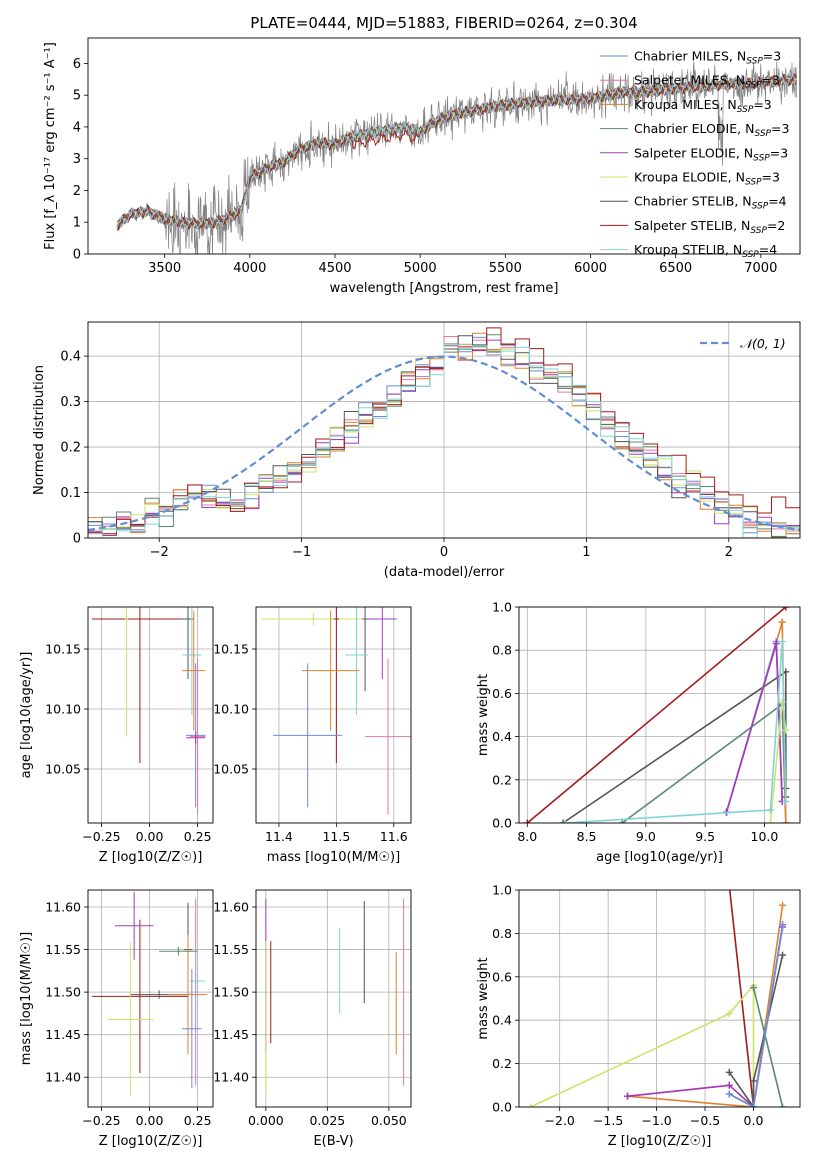 Image resolution: width=819 pixels, height=1170 pixels. I want to click on spectrum-data, so click(457, 157).